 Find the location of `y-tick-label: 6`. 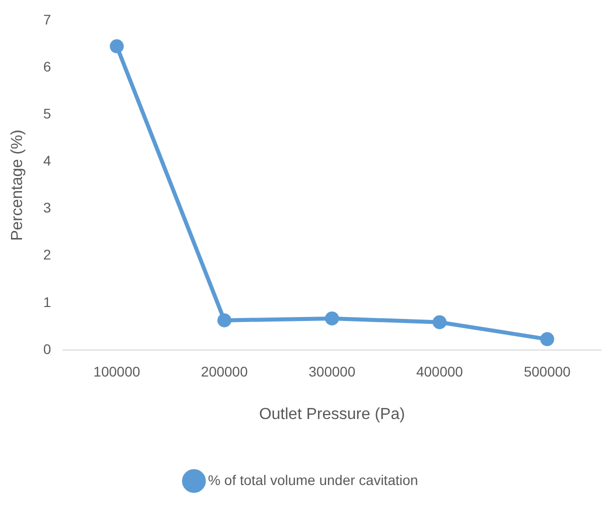

y-tick-label: 6 is located at coordinates (47, 66).